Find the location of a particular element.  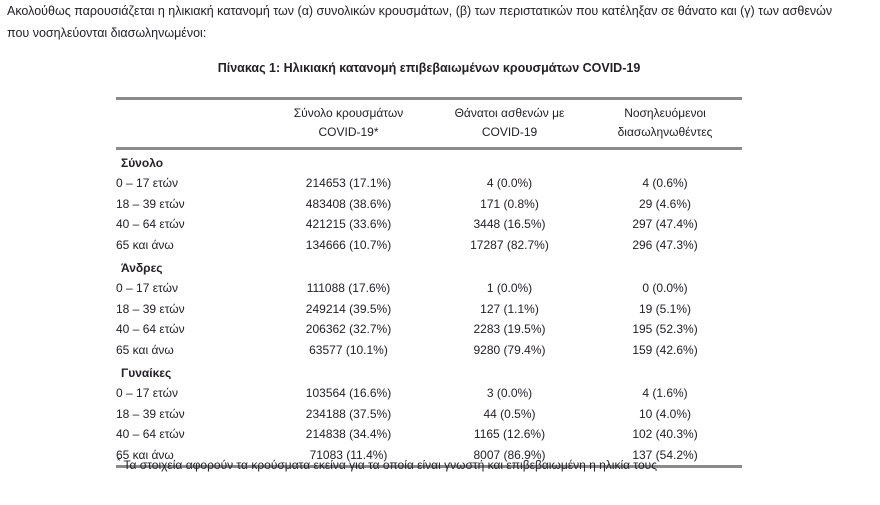

cases-value: 214838 (34.4%) is located at coordinates (348, 434).